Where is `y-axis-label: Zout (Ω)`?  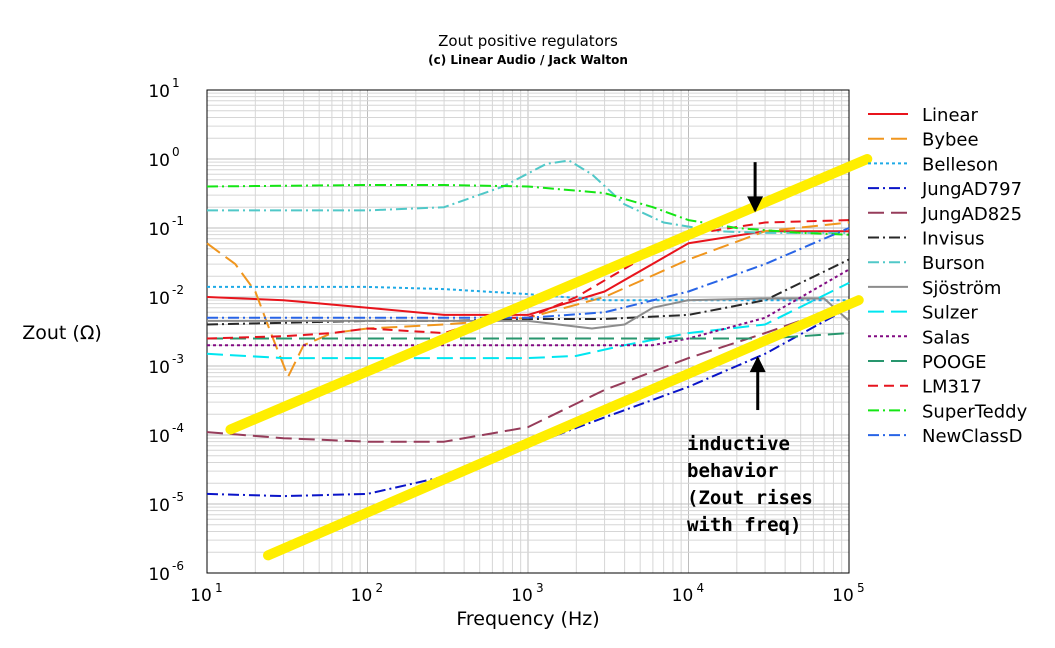
y-axis-label: Zout (Ω) is located at coordinates (62, 333).